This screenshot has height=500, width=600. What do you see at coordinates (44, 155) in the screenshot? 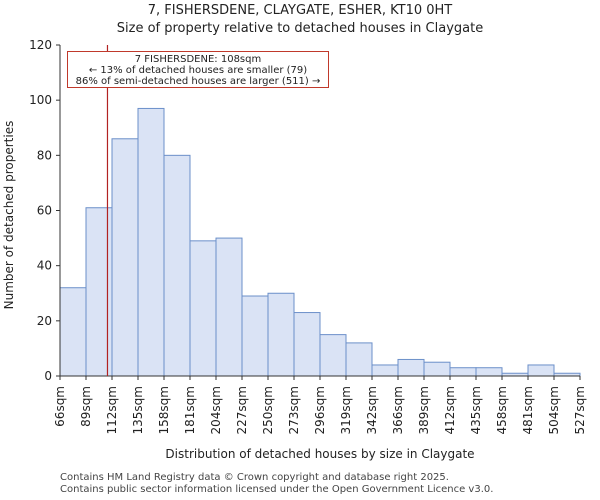
I see `y-tick-label: 80` at bounding box center [44, 155].